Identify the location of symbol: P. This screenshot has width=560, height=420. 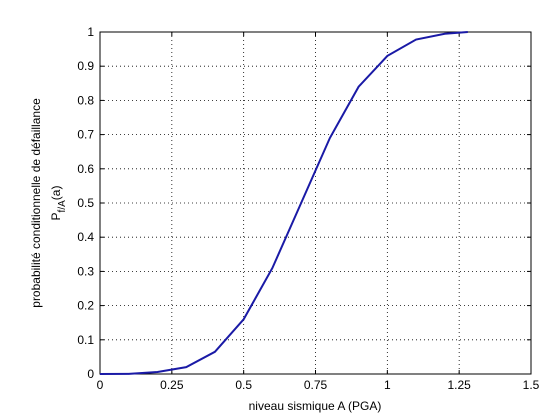
(56, 216).